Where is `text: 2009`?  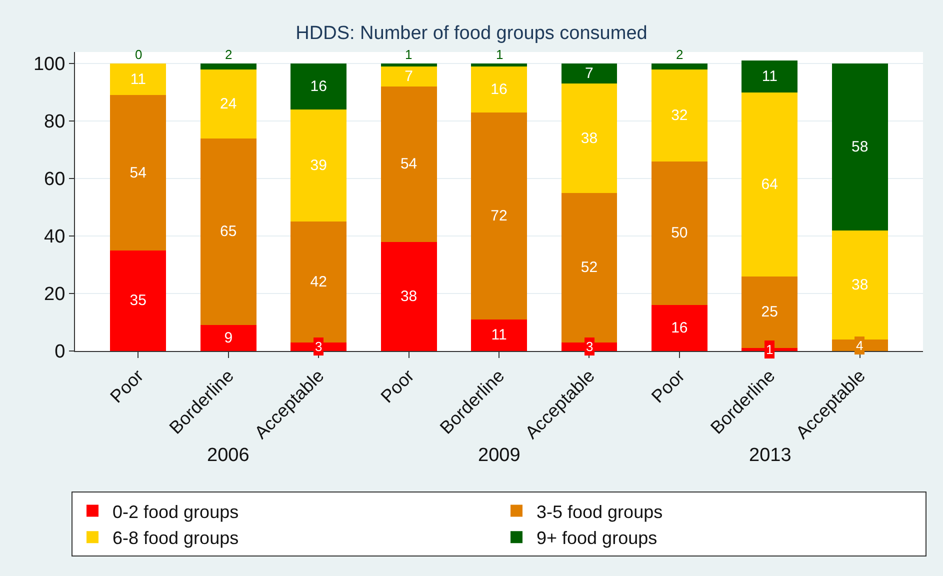 text: 2009 is located at coordinates (499, 455).